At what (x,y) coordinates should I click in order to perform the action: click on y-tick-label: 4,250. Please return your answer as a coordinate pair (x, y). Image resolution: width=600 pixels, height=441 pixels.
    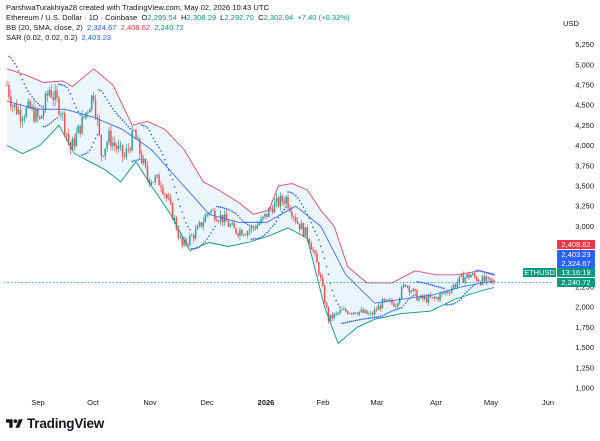
    Looking at the image, I should click on (584, 125).